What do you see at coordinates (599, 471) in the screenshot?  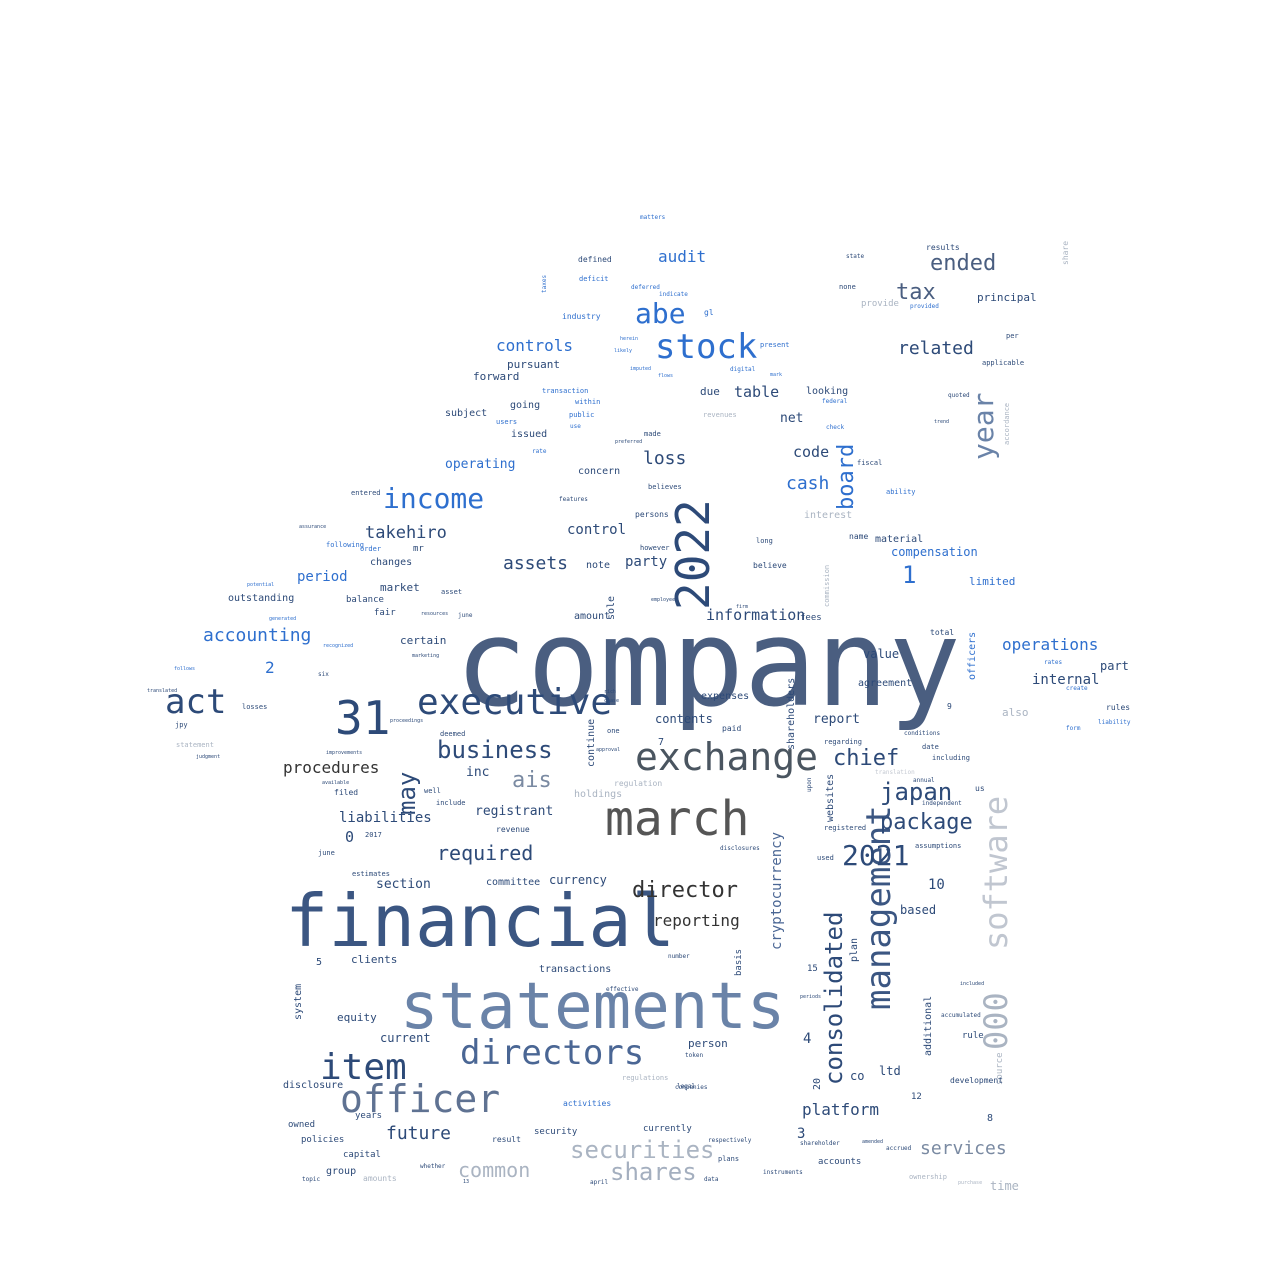 I see `cloud-word: concern` at bounding box center [599, 471].